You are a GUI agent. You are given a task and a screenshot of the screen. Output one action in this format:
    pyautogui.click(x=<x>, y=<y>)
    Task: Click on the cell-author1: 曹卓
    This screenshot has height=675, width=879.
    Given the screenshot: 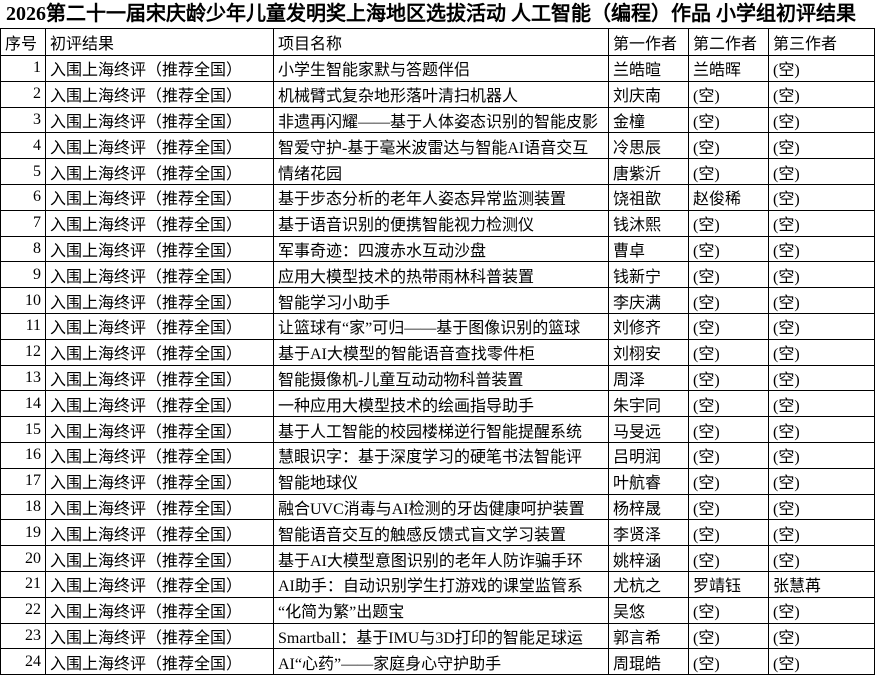 What is the action you would take?
    pyautogui.click(x=648, y=249)
    